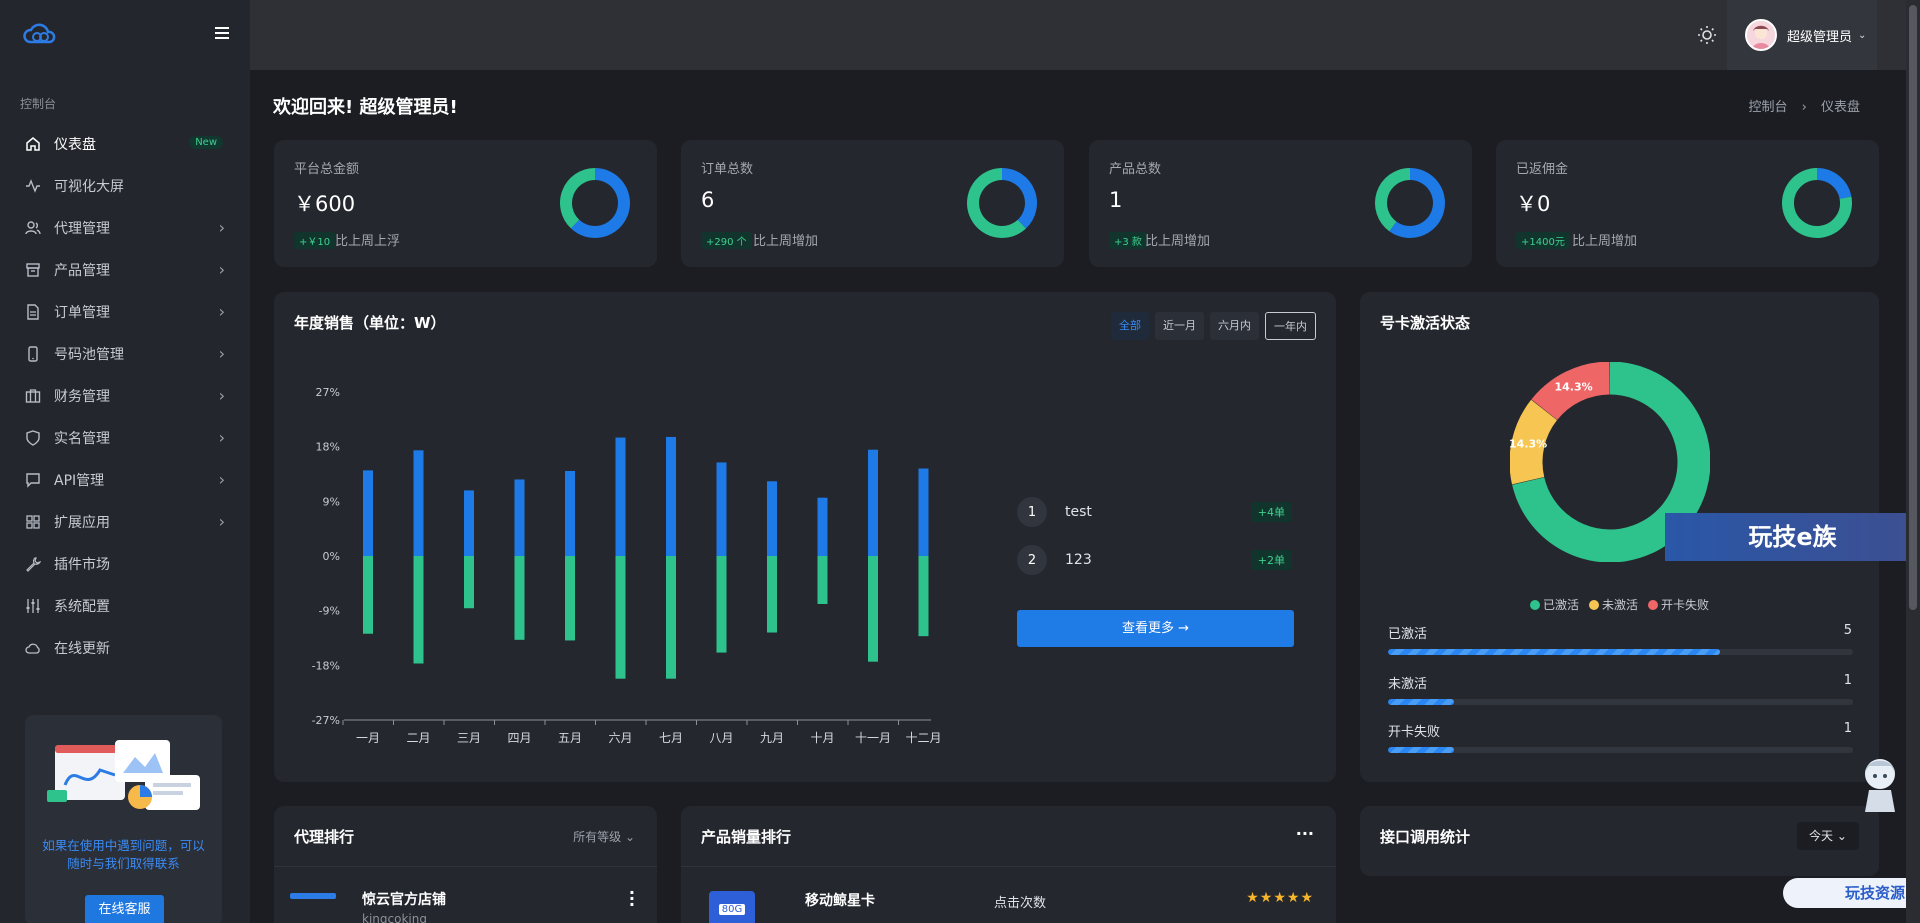 The width and height of the screenshot is (1920, 923). I want to click on sidebar-item-api: API管理 ›, so click(125, 480).